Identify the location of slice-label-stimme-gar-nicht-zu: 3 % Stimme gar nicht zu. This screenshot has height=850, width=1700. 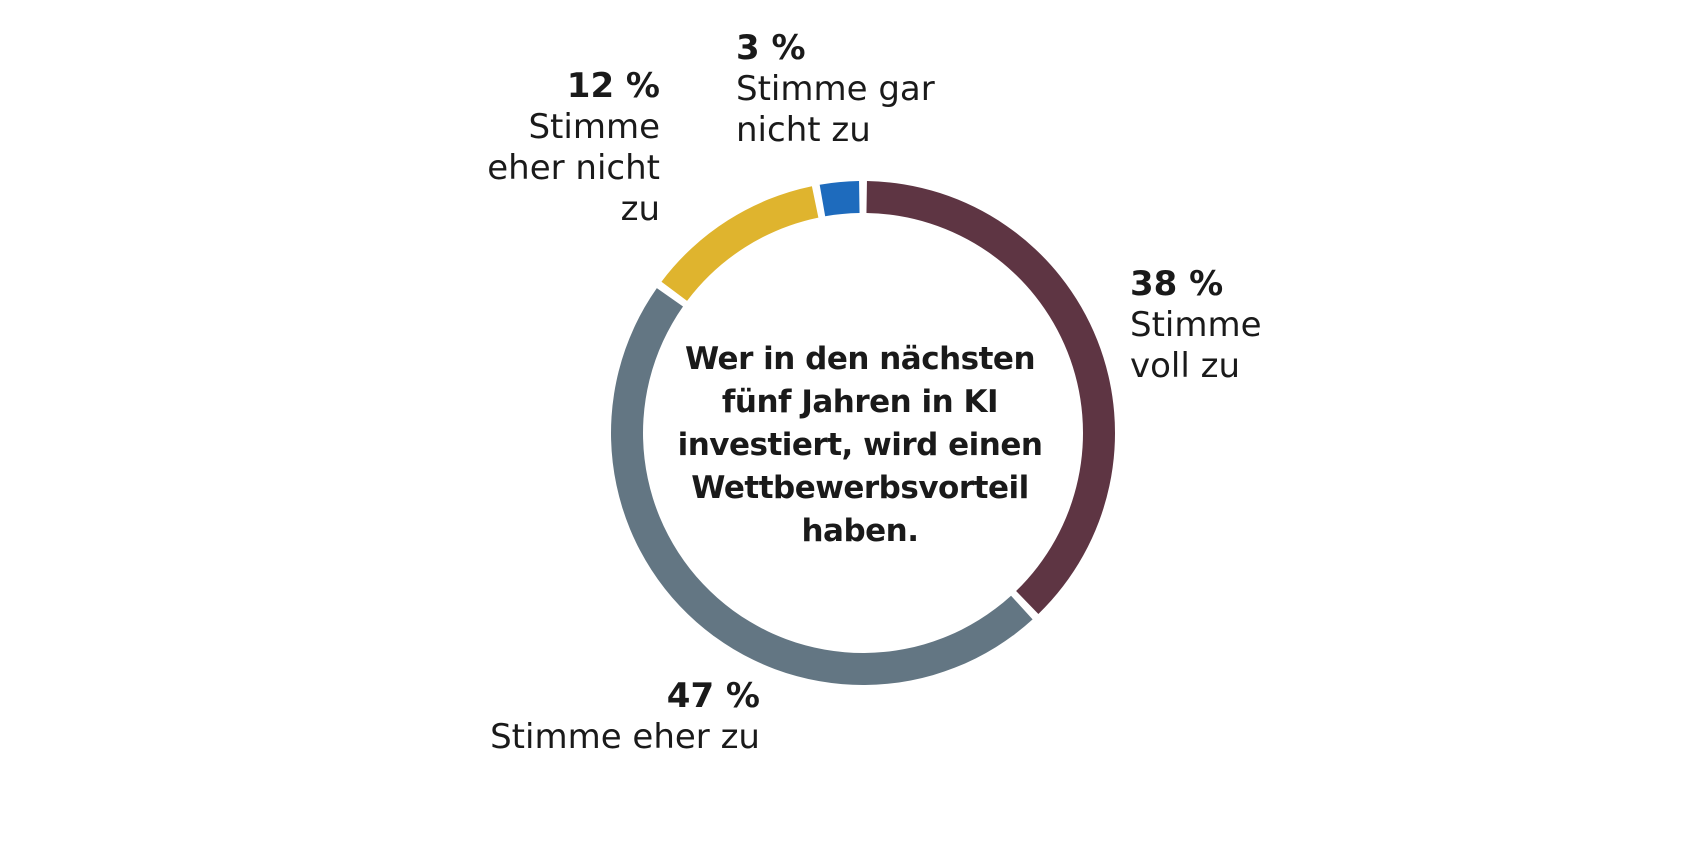
(856, 89).